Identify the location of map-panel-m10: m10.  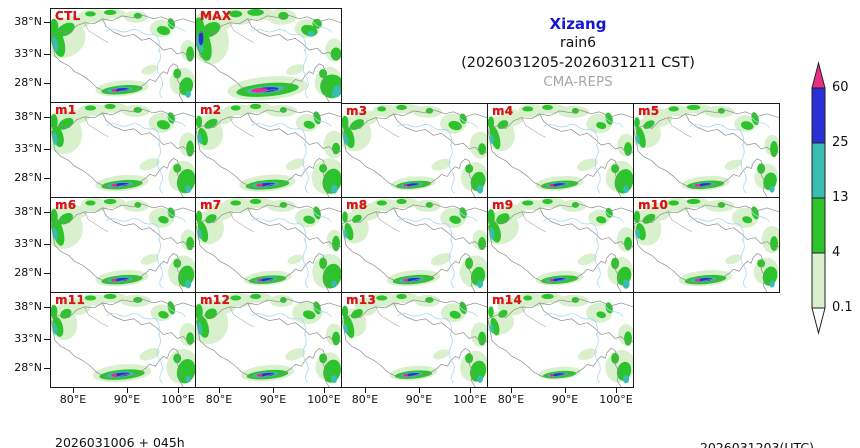
(707, 245).